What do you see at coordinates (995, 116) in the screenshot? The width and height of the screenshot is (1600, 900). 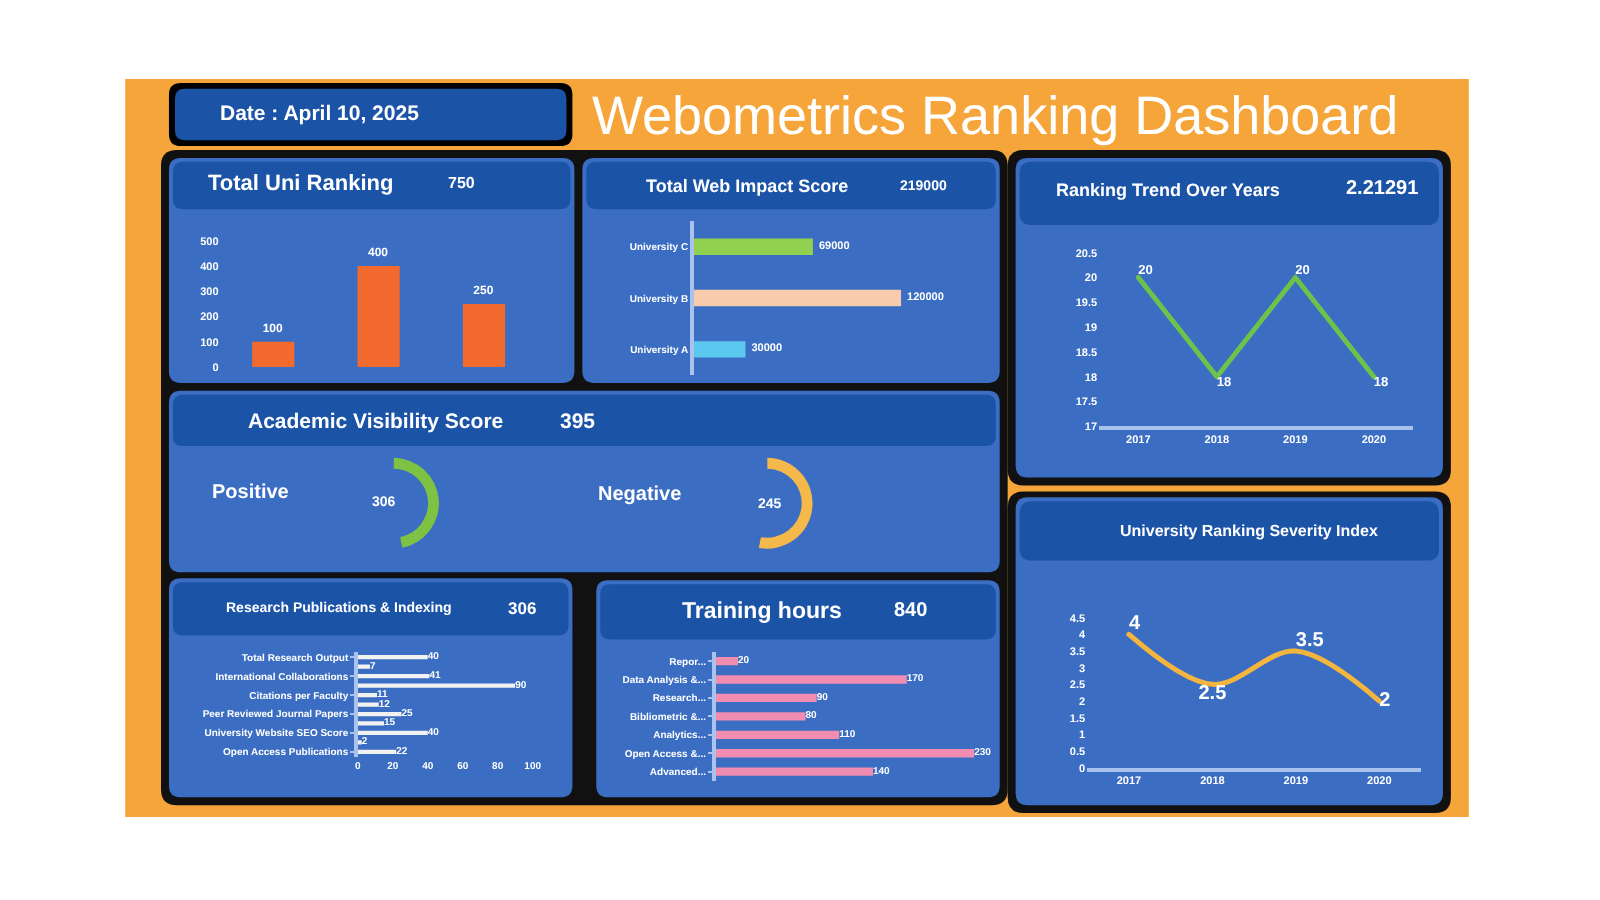 I see `text: Webometrics Ranking Dashboard` at bounding box center [995, 116].